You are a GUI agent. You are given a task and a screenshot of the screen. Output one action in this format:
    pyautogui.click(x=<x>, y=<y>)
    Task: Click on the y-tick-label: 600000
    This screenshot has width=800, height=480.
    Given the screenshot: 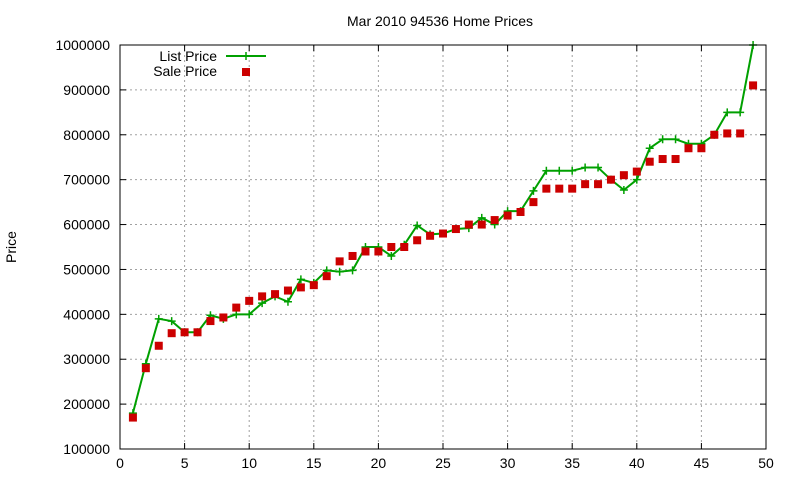 What is the action you would take?
    pyautogui.click(x=86, y=225)
    